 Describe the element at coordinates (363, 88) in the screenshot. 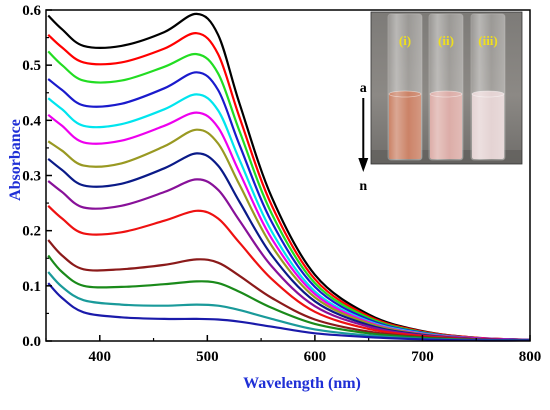

I see `annotation-start-label: a` at that location.